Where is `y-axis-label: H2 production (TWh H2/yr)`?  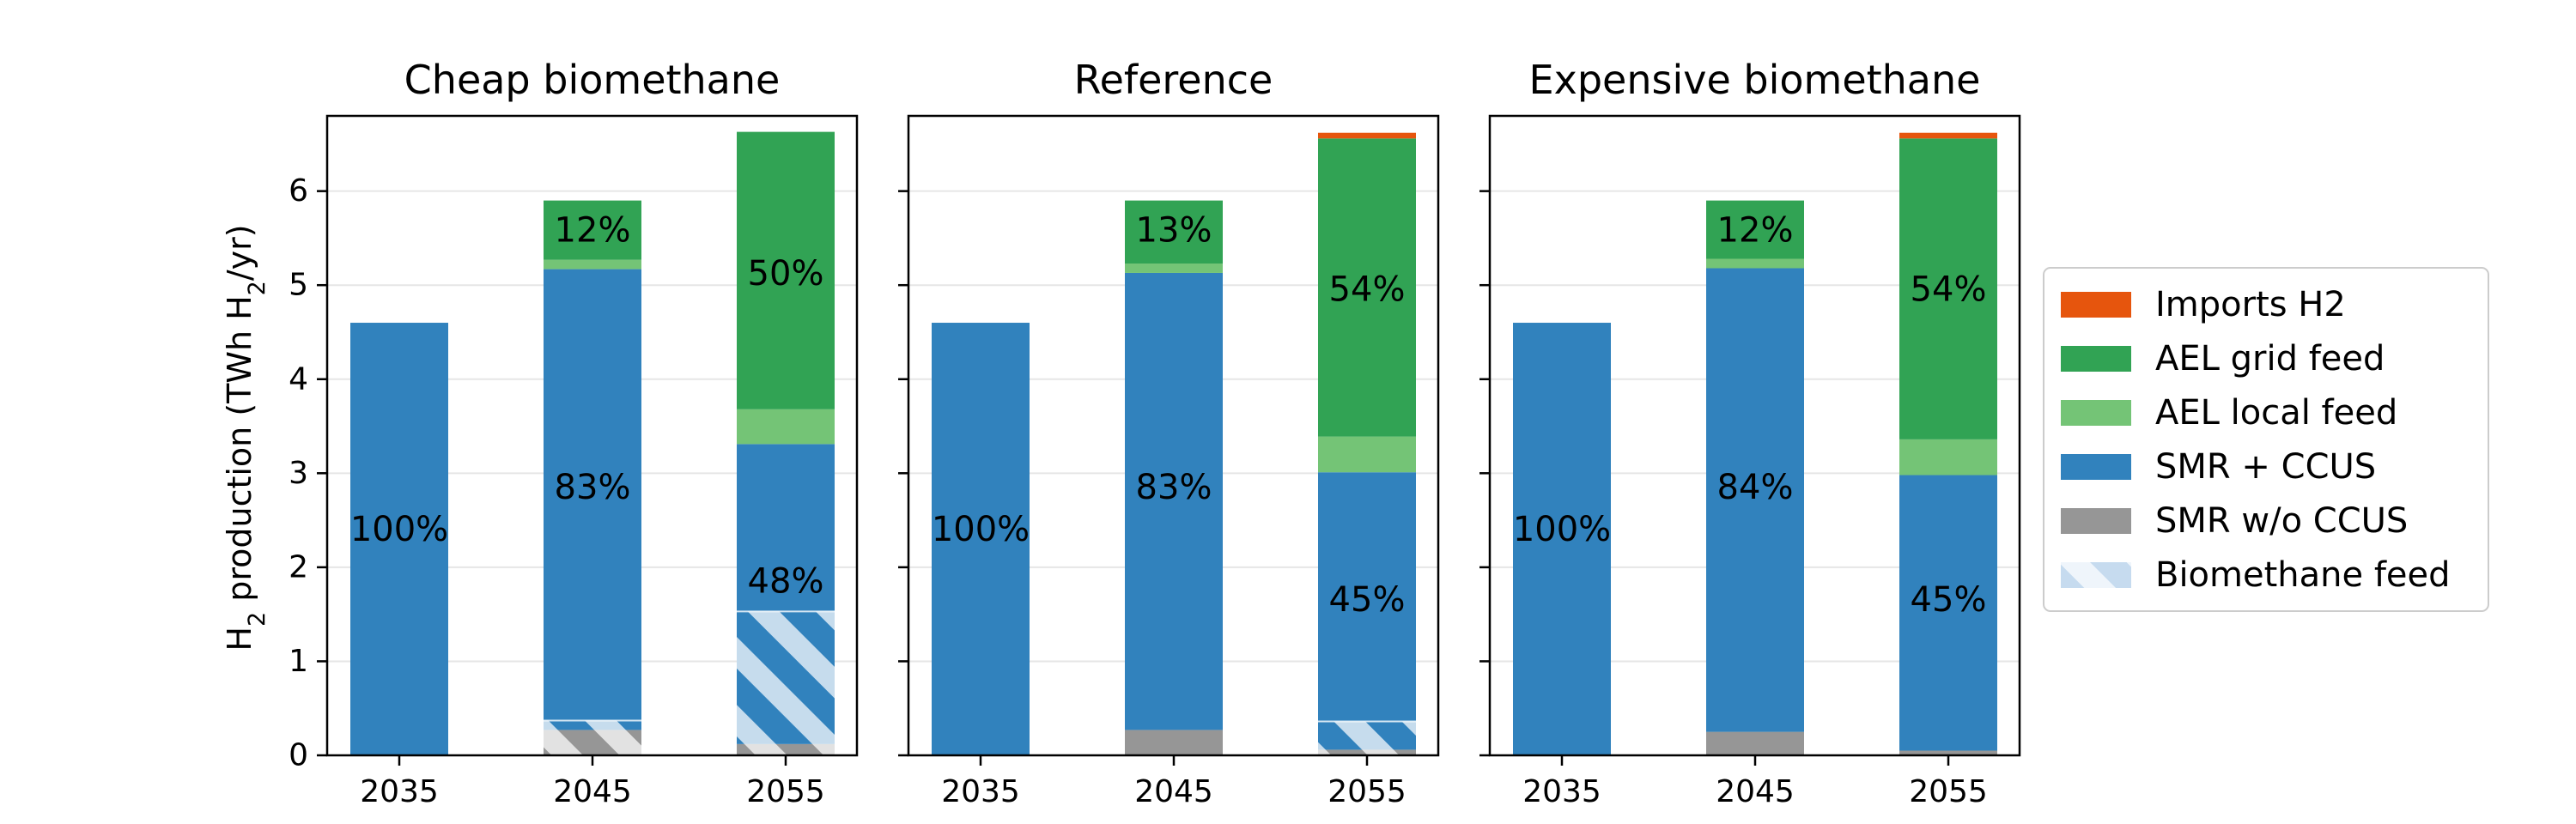 y-axis-label: H2 production (TWh H2/yr) is located at coordinates (246, 437).